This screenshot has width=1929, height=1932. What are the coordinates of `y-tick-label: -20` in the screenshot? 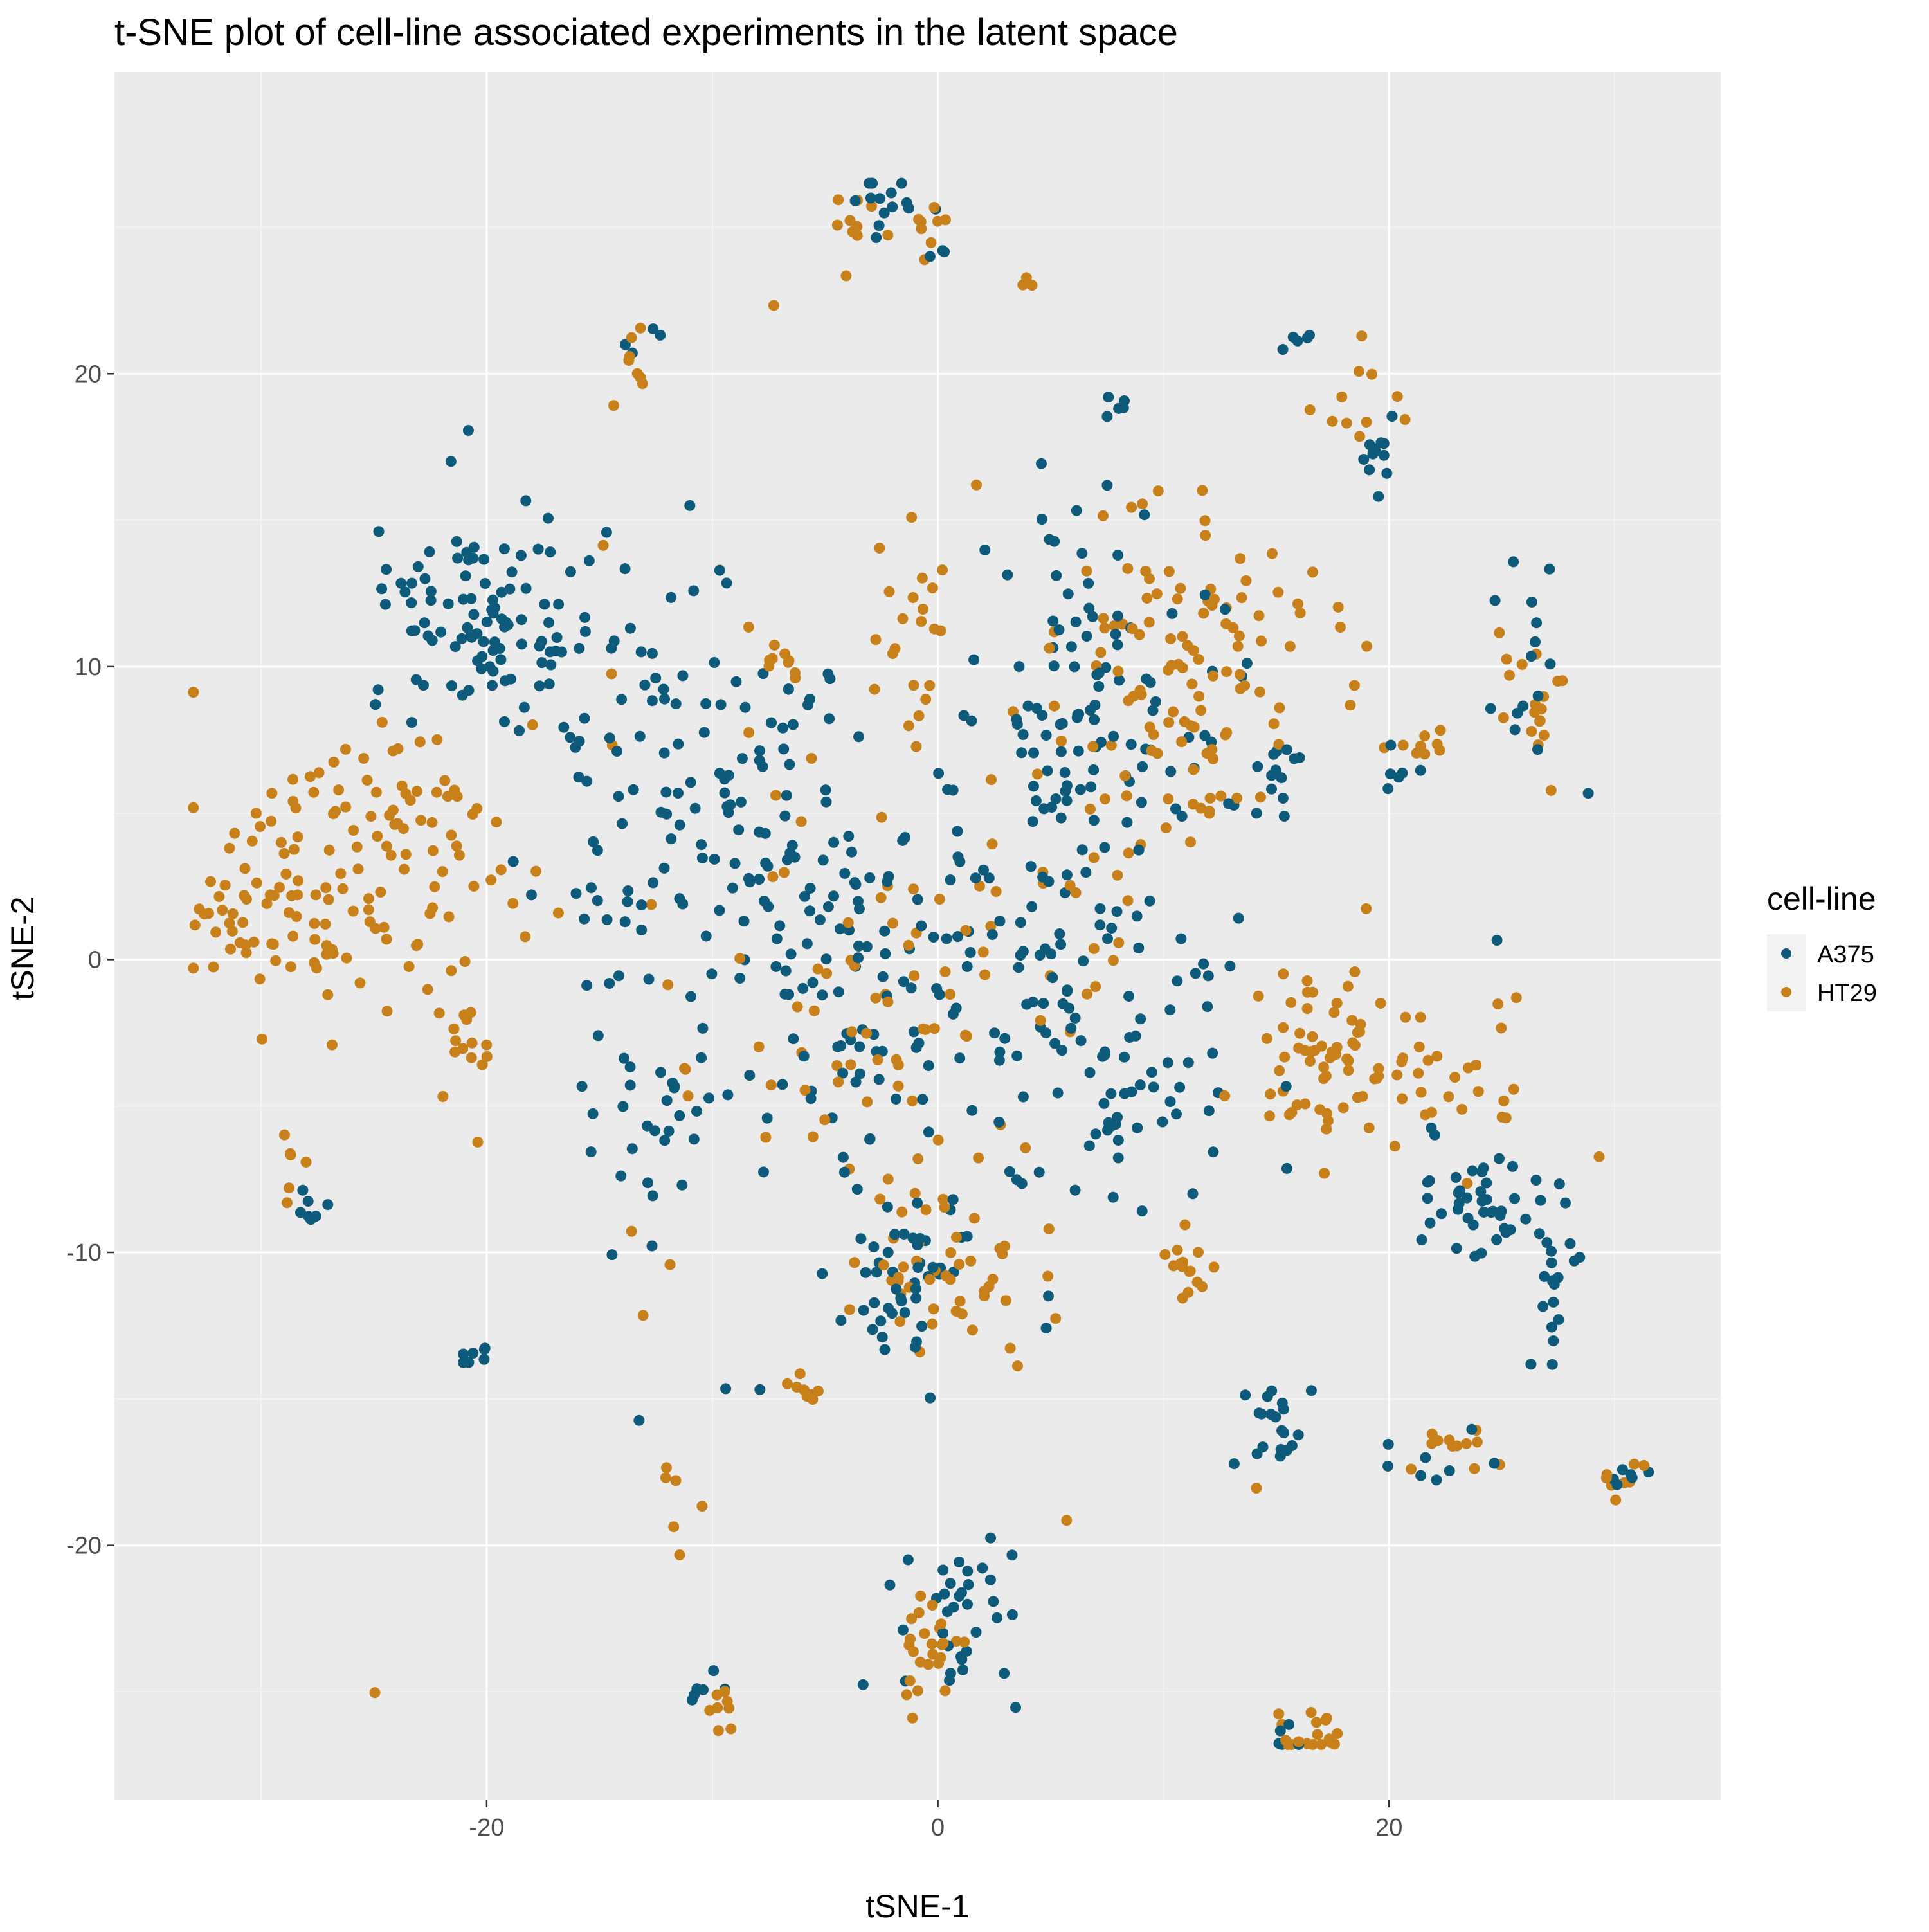 It's located at (84, 1546).